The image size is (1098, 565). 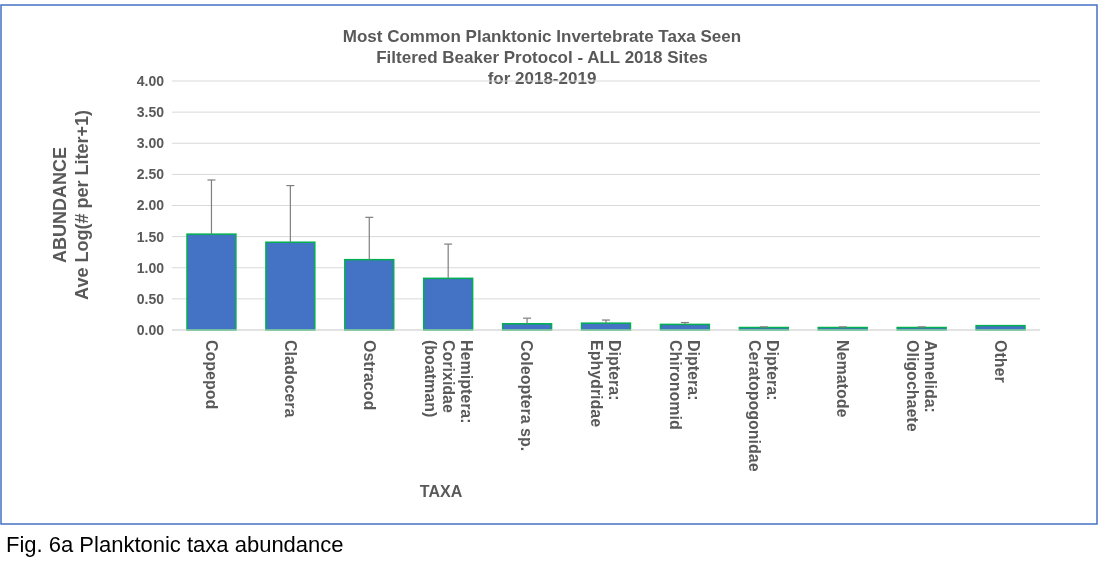 I want to click on x-tick-label: Diptera: Ephydridae, so click(x=606, y=384).